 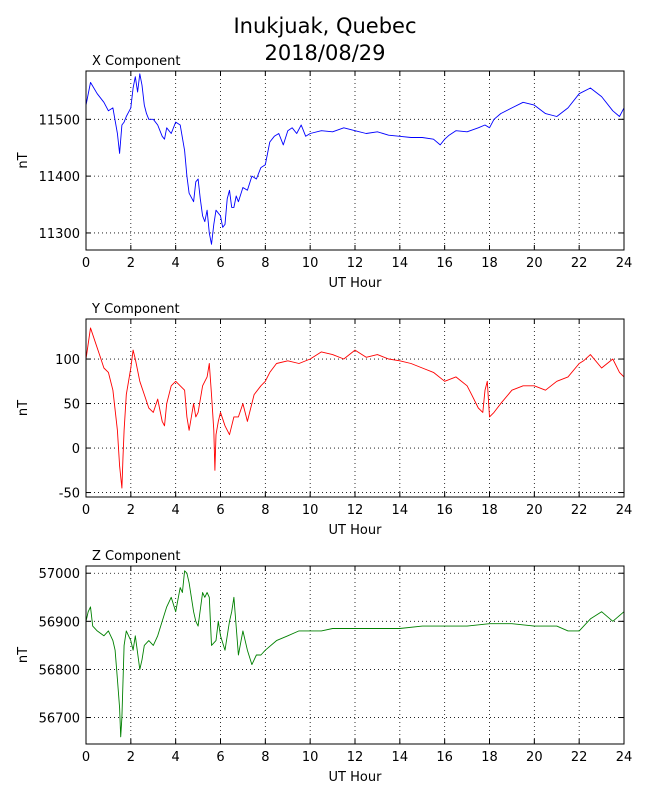 What do you see at coordinates (59, 574) in the screenshot?
I see `y-tick-label: 57000` at bounding box center [59, 574].